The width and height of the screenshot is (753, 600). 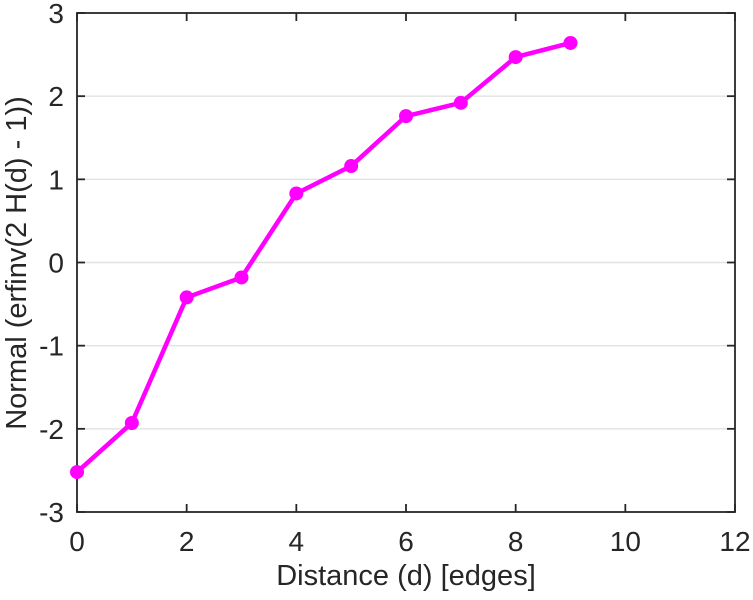 What do you see at coordinates (56, 179) in the screenshot?
I see `y-tick-label: 1` at bounding box center [56, 179].